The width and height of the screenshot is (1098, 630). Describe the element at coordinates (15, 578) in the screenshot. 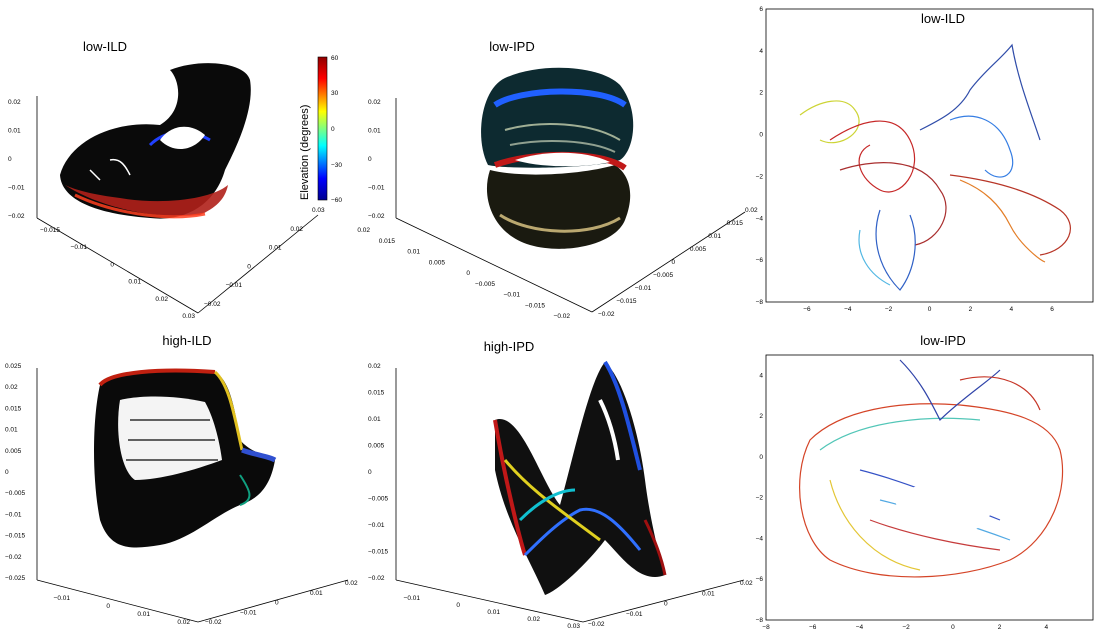

I see `ztick: −0.025` at that location.